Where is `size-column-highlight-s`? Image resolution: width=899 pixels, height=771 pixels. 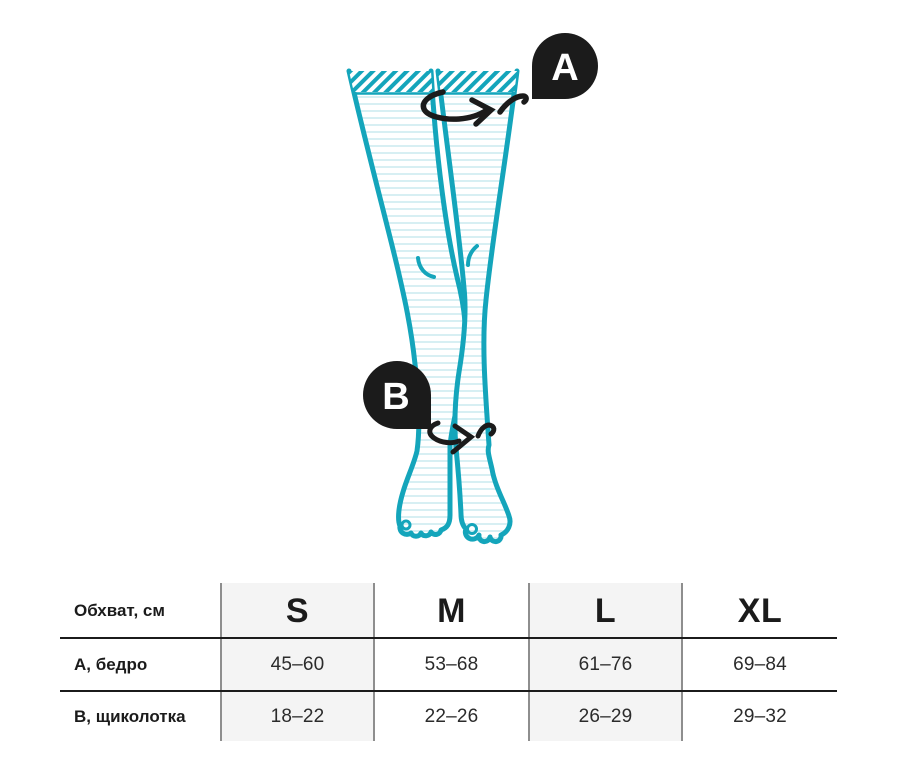
size-column-highlight-s is located at coordinates (297, 662).